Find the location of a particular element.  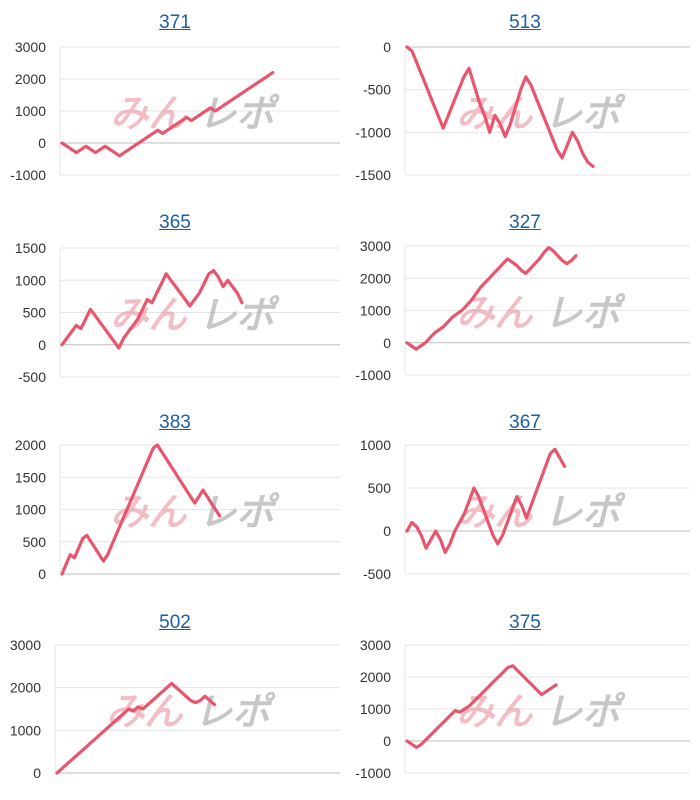

chart-title-link: 327 is located at coordinates (525, 222).